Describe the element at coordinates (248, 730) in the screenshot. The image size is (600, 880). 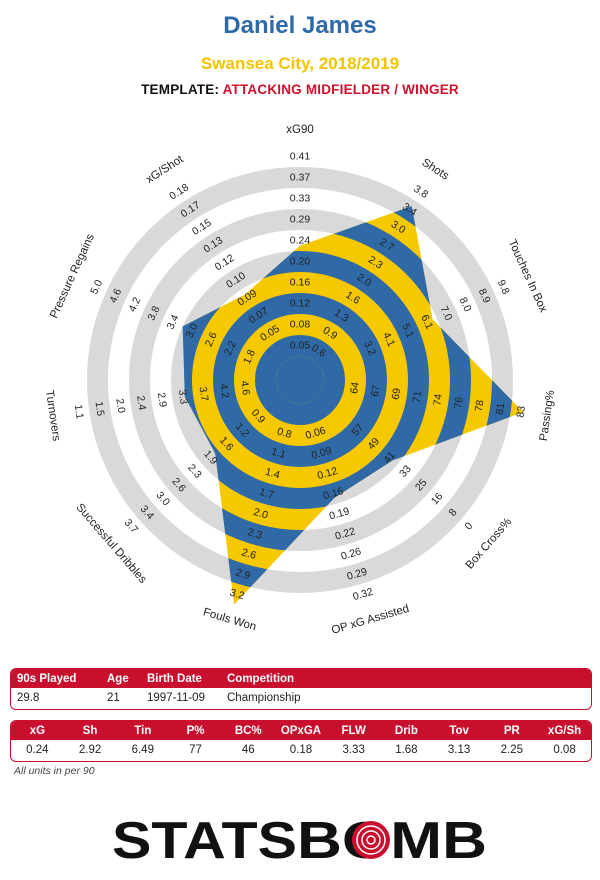
I see `stat-header-bc-: BC%` at that location.